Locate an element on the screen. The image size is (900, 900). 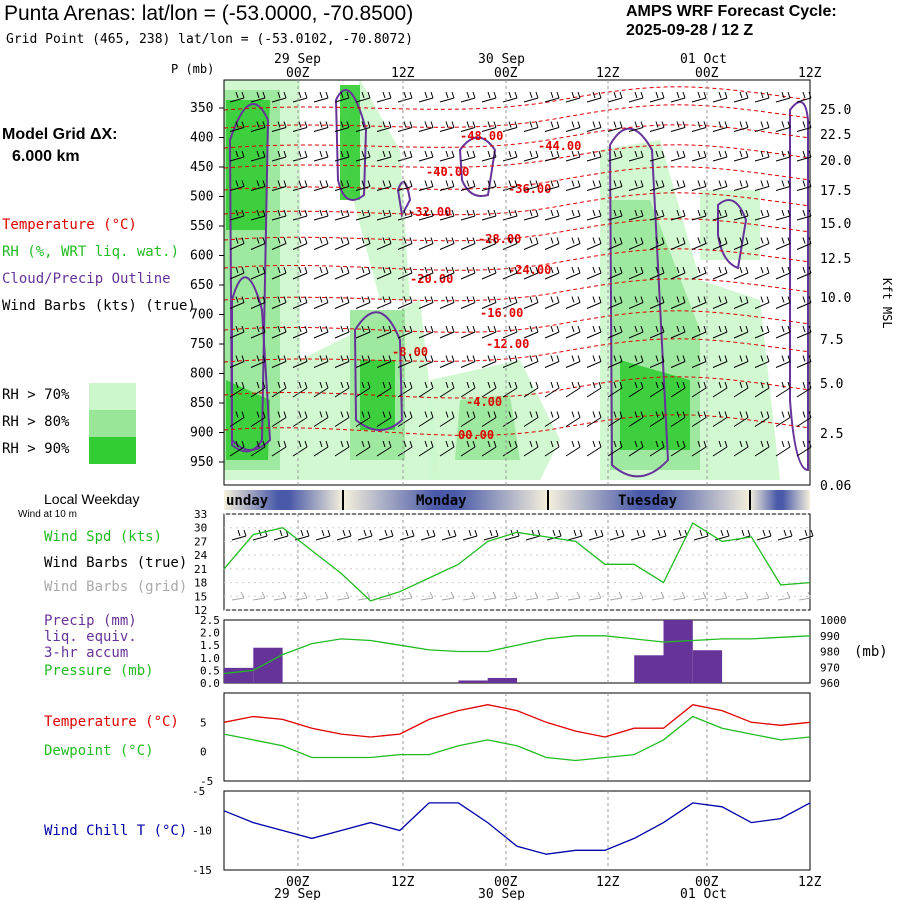
temperature-line is located at coordinates (517, 721).